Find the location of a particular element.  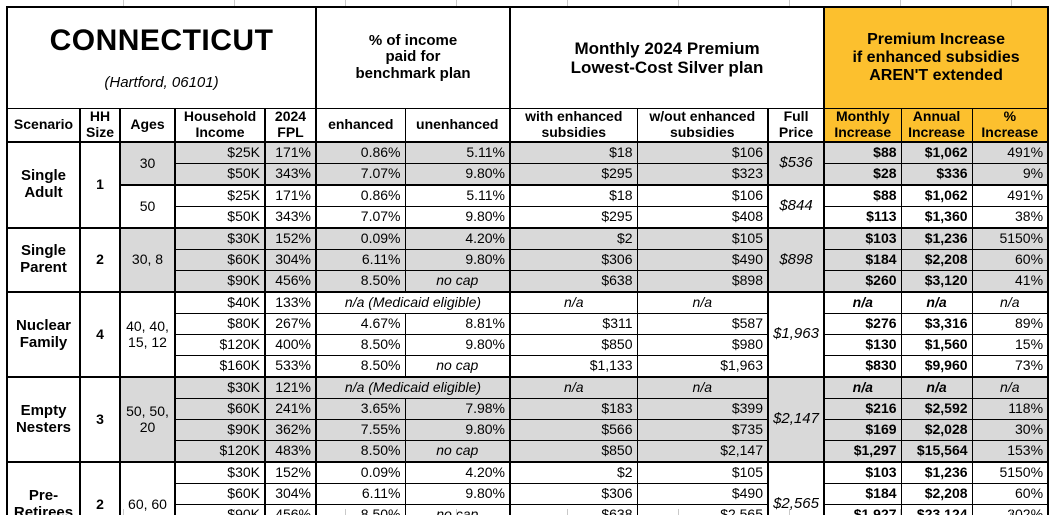

cell-annual-increase: $1,360 is located at coordinates (936, 217).